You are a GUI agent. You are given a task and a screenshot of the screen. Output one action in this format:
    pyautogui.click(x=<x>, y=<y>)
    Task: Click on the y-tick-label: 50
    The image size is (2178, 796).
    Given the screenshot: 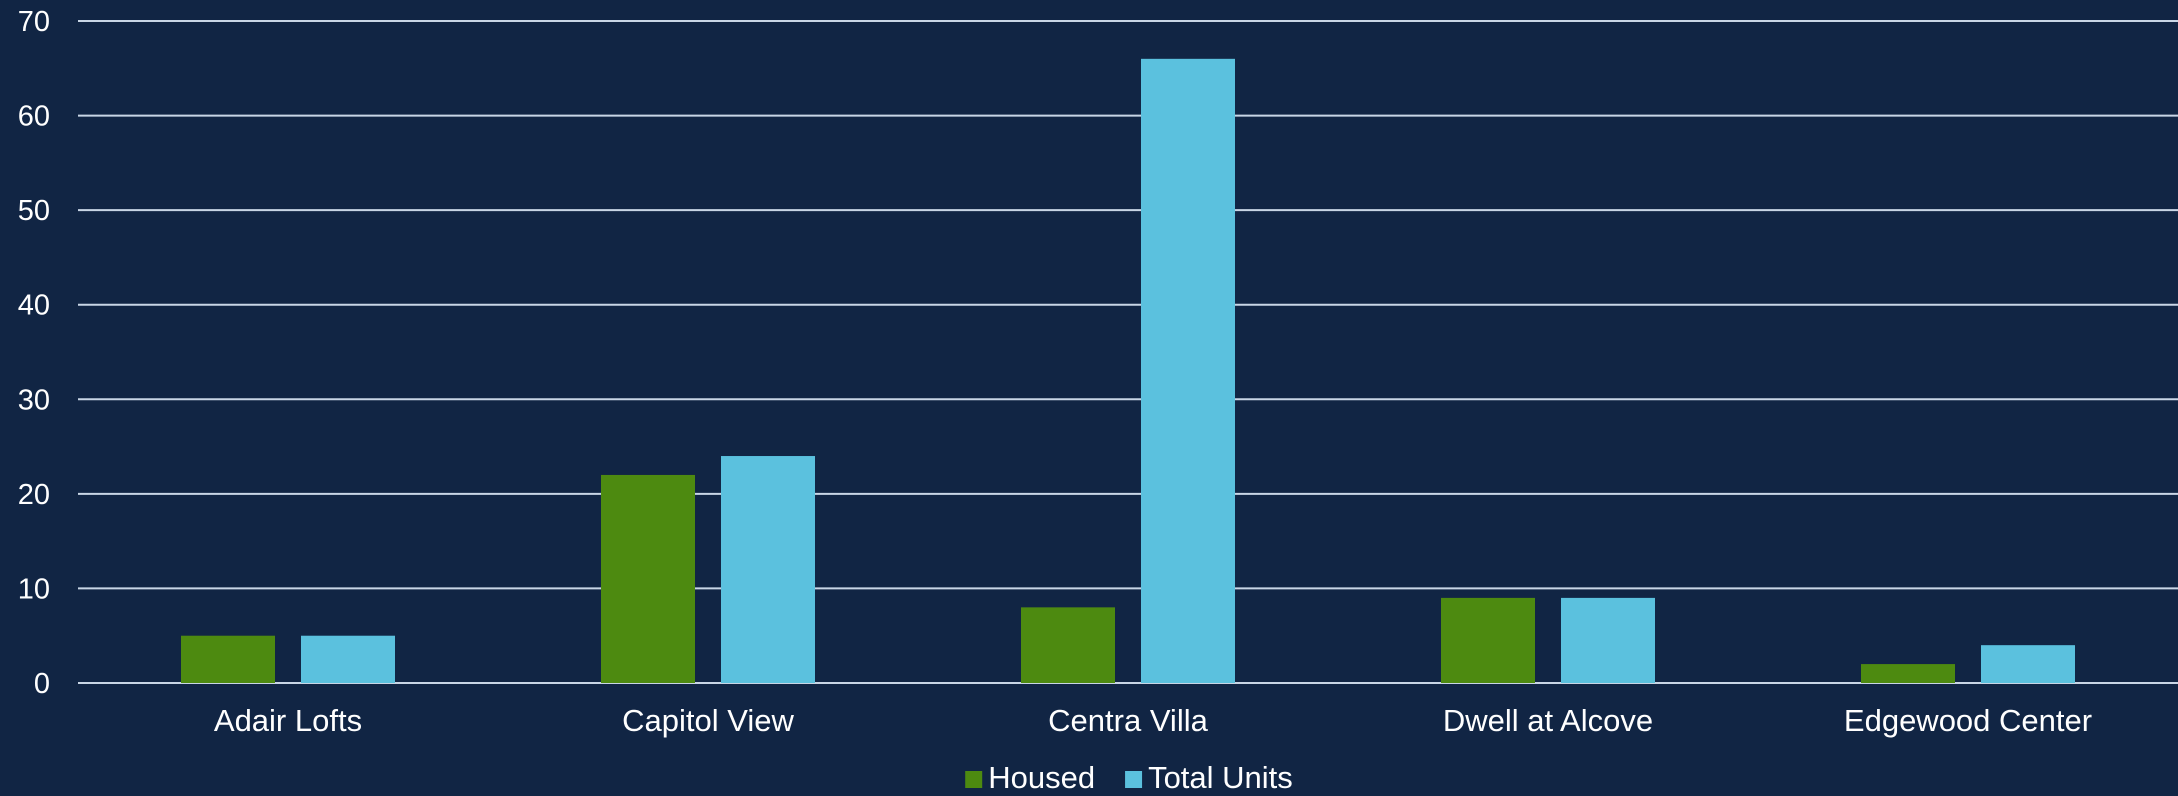 What is the action you would take?
    pyautogui.click(x=34, y=211)
    